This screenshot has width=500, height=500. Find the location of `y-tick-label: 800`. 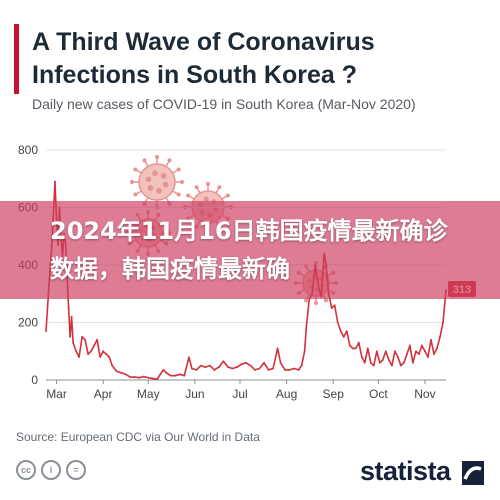

y-tick-label: 800 is located at coordinates (28, 150).